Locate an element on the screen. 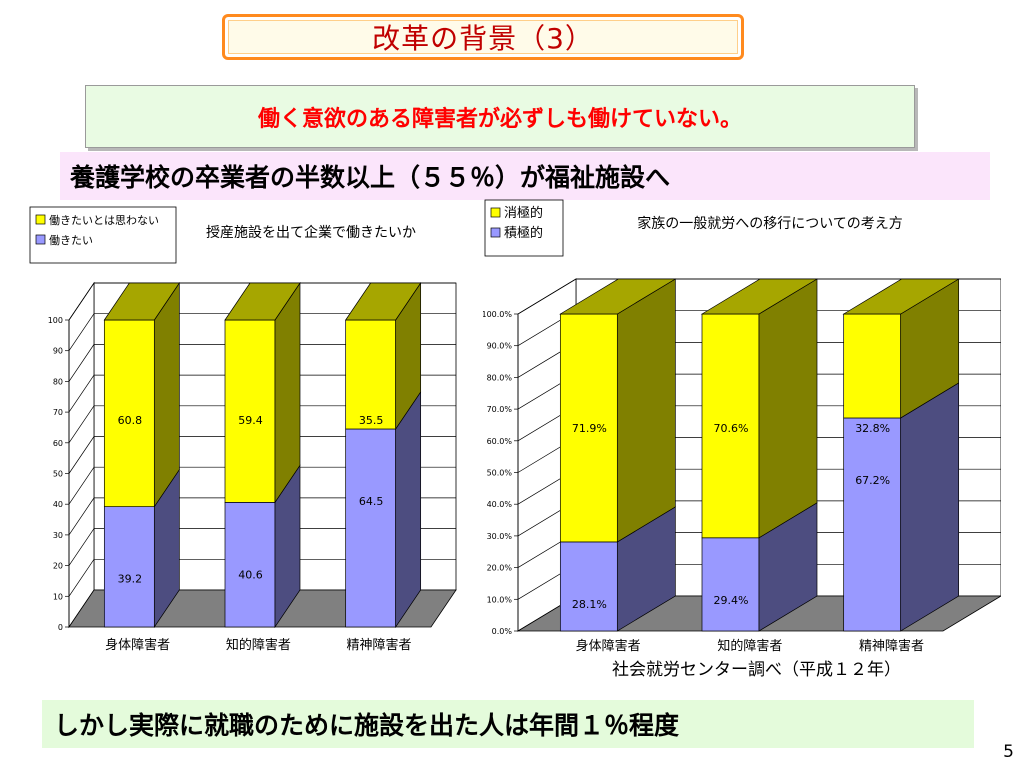 This screenshot has height=768, width=1024. data-label: 40.6 is located at coordinates (250, 574).